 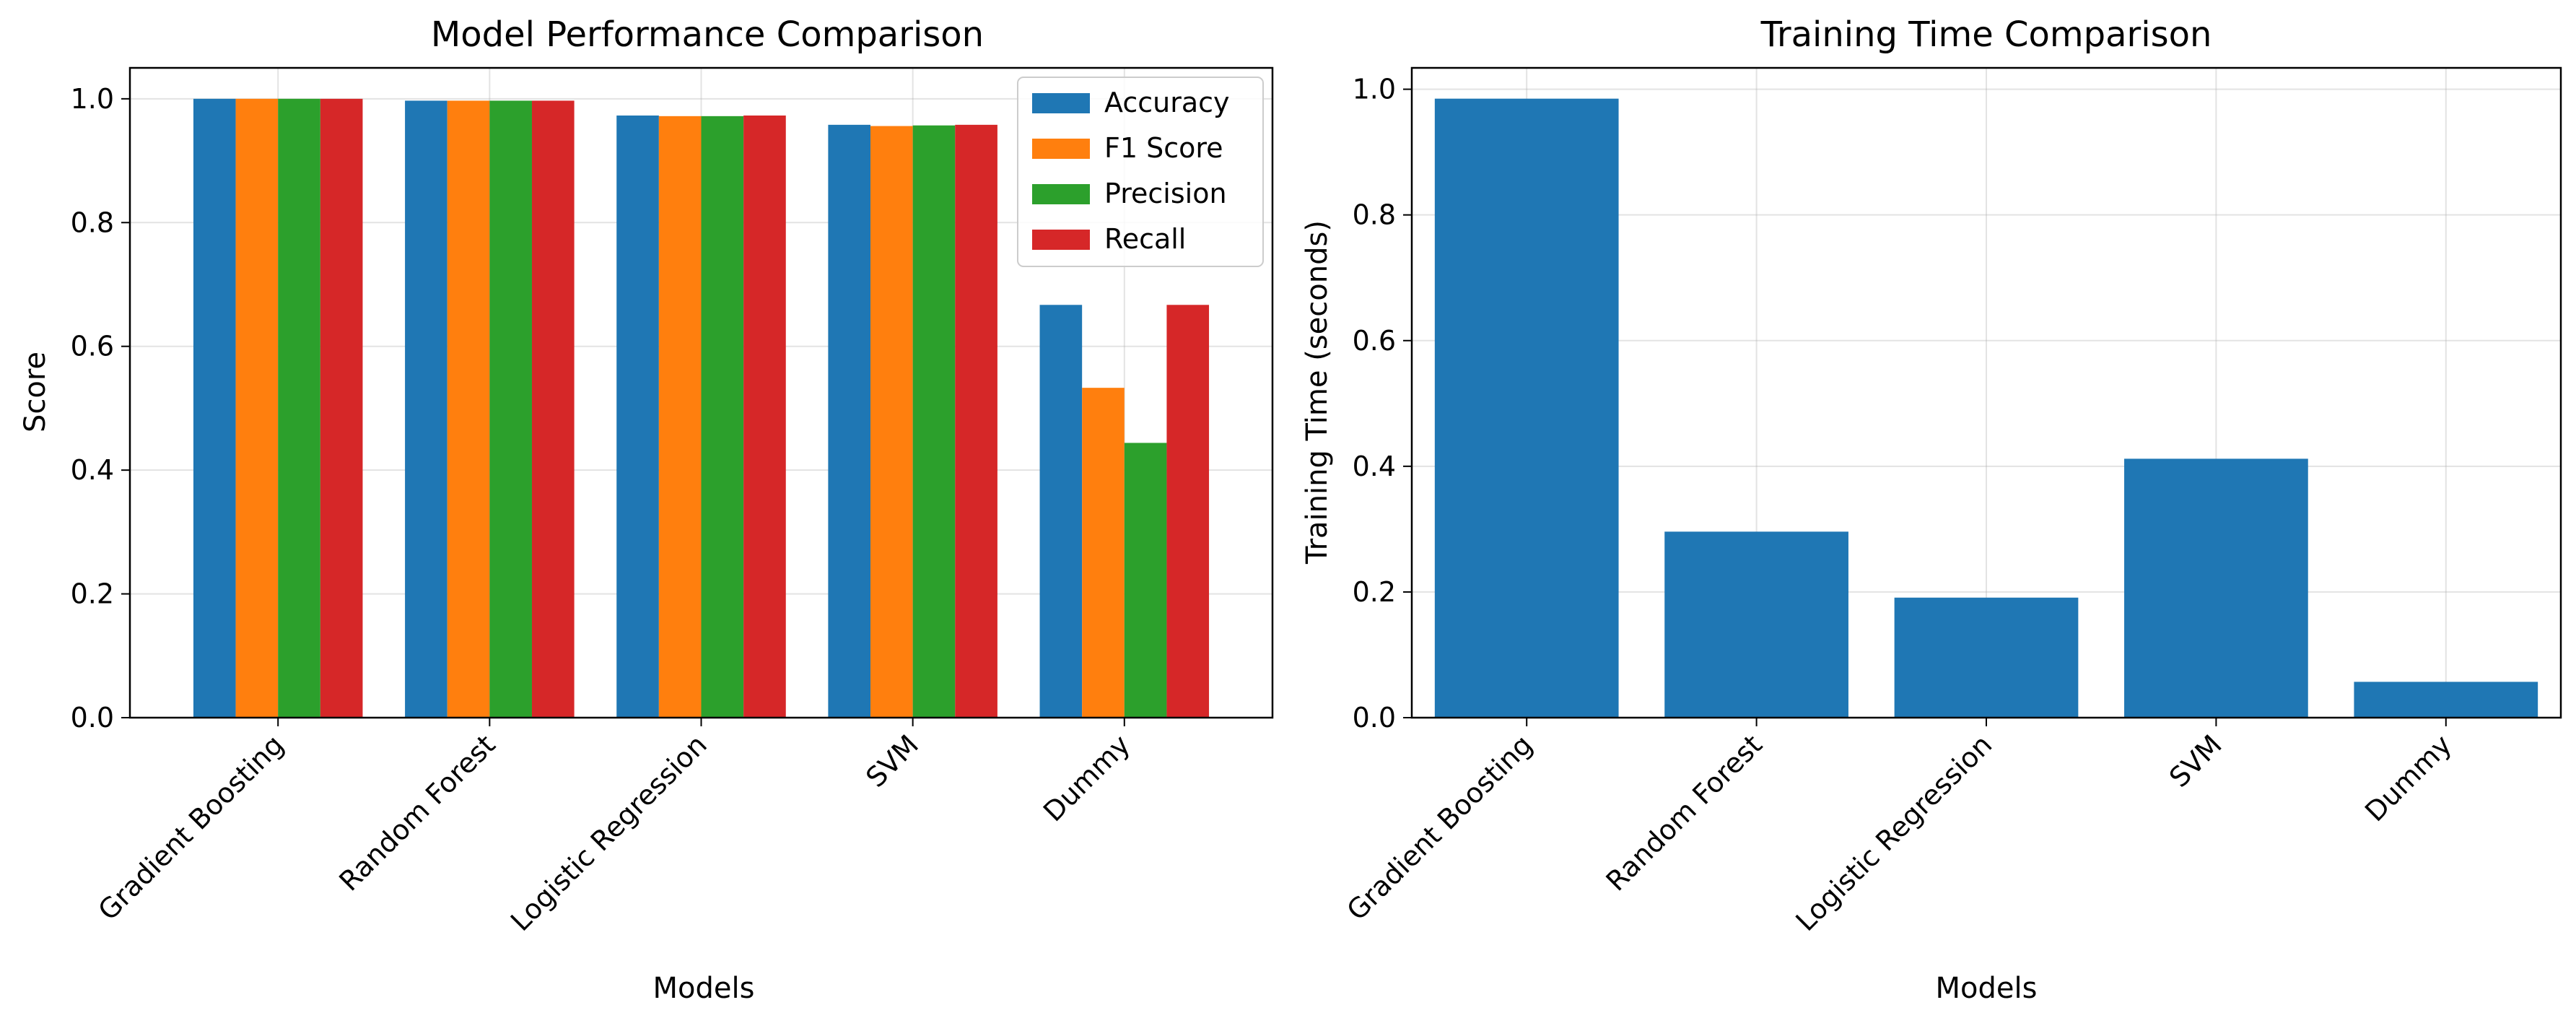 I want to click on performance-y-tick-label: 0.6, so click(x=92, y=346).